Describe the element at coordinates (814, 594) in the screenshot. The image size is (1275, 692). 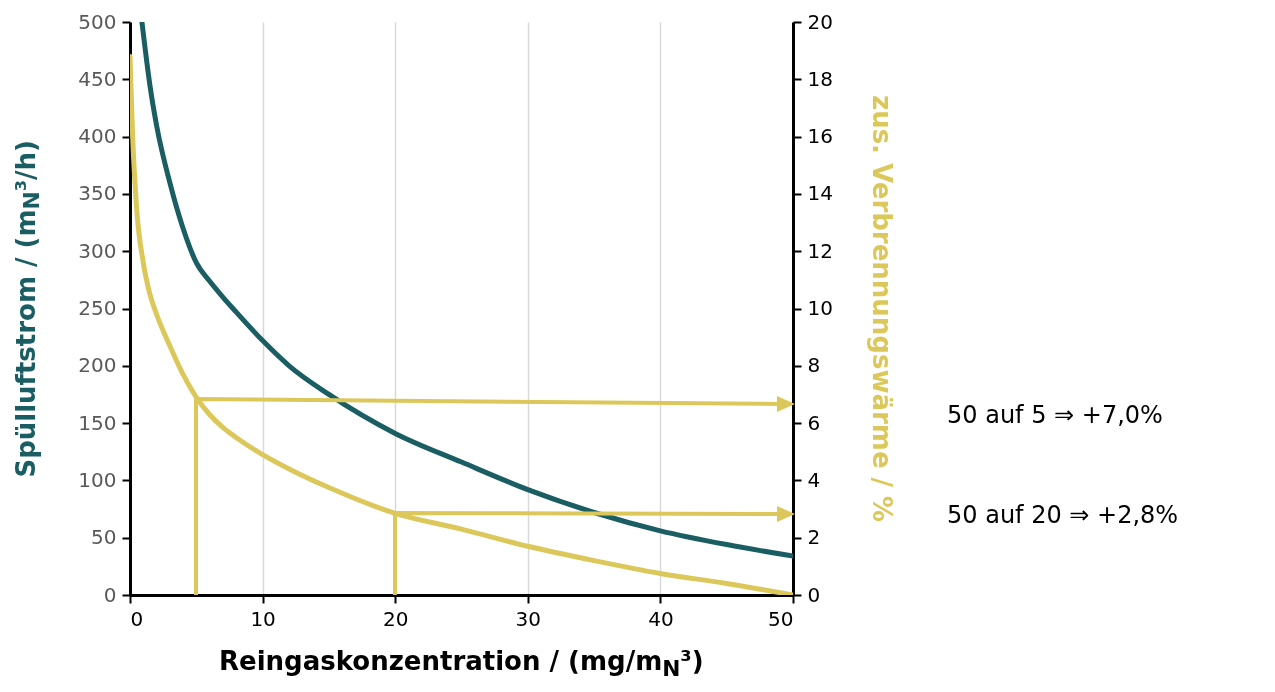
I see `y2-tick-label: 0` at that location.